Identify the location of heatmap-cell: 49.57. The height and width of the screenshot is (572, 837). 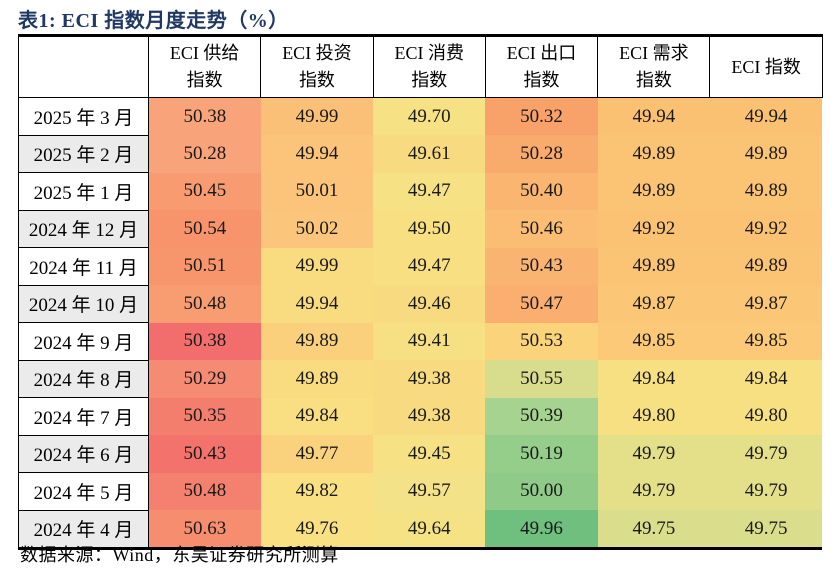
(429, 491).